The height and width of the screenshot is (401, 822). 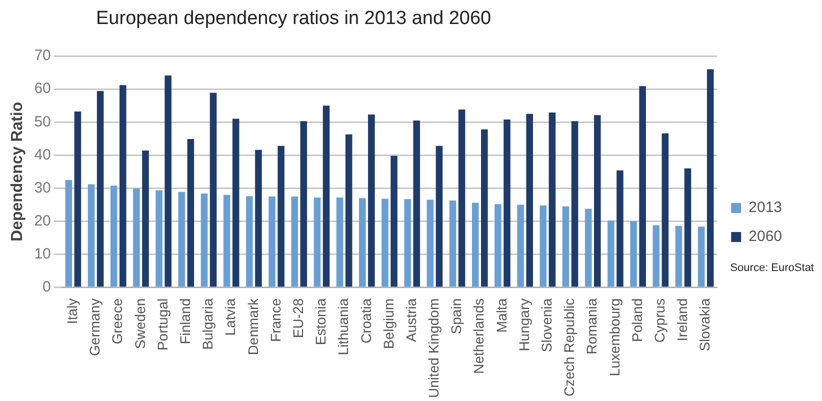 What do you see at coordinates (298, 318) in the screenshot?
I see `x-tick-label: EU-28` at bounding box center [298, 318].